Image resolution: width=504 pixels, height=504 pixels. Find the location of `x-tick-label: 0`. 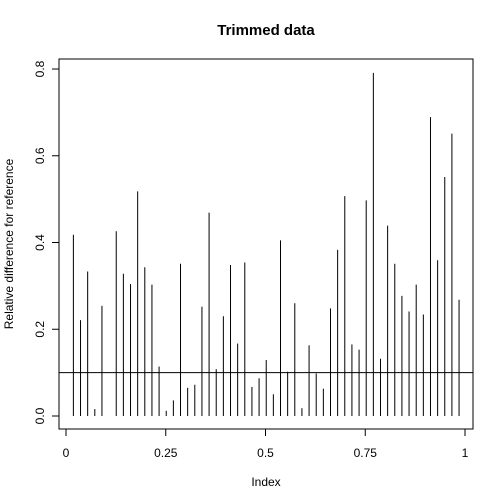

x-tick-label: 0 is located at coordinates (66, 453).